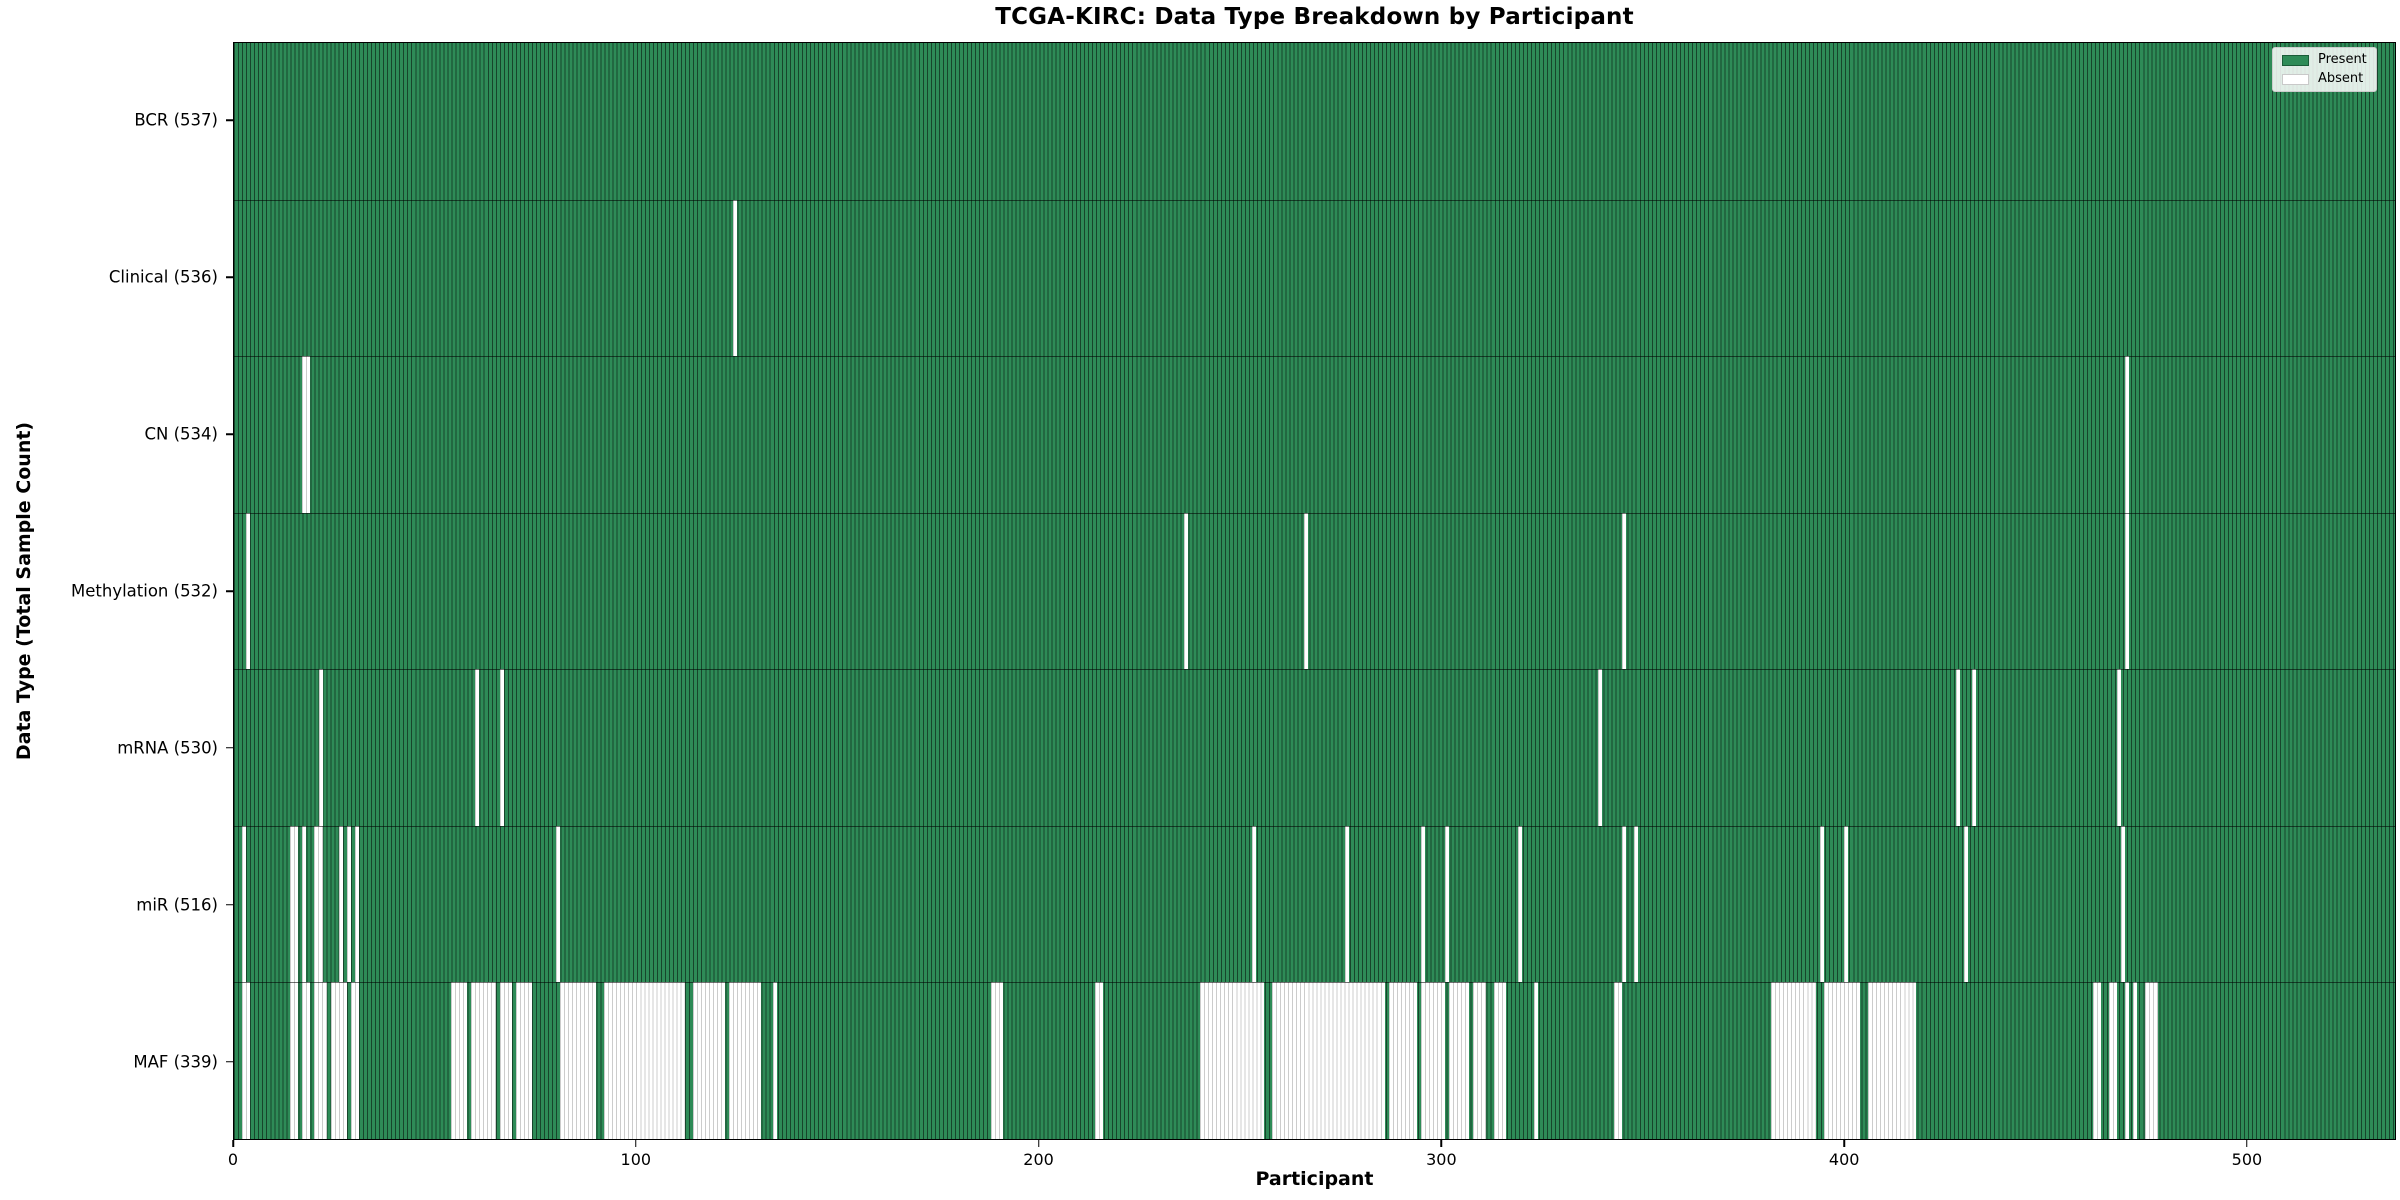 The height and width of the screenshot is (1200, 2400). Describe the element at coordinates (1312, 1160) in the screenshot. I see `x-axis-ticks: 0 100 200 300 400 500` at that location.